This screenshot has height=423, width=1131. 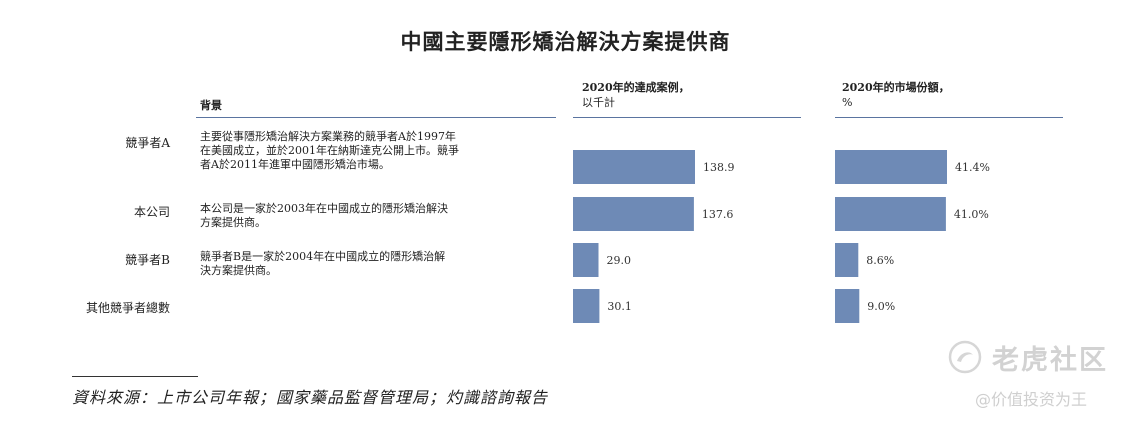 What do you see at coordinates (636, 95) in the screenshot?
I see `header-cases: 2020年的達成案例， 以千計` at bounding box center [636, 95].